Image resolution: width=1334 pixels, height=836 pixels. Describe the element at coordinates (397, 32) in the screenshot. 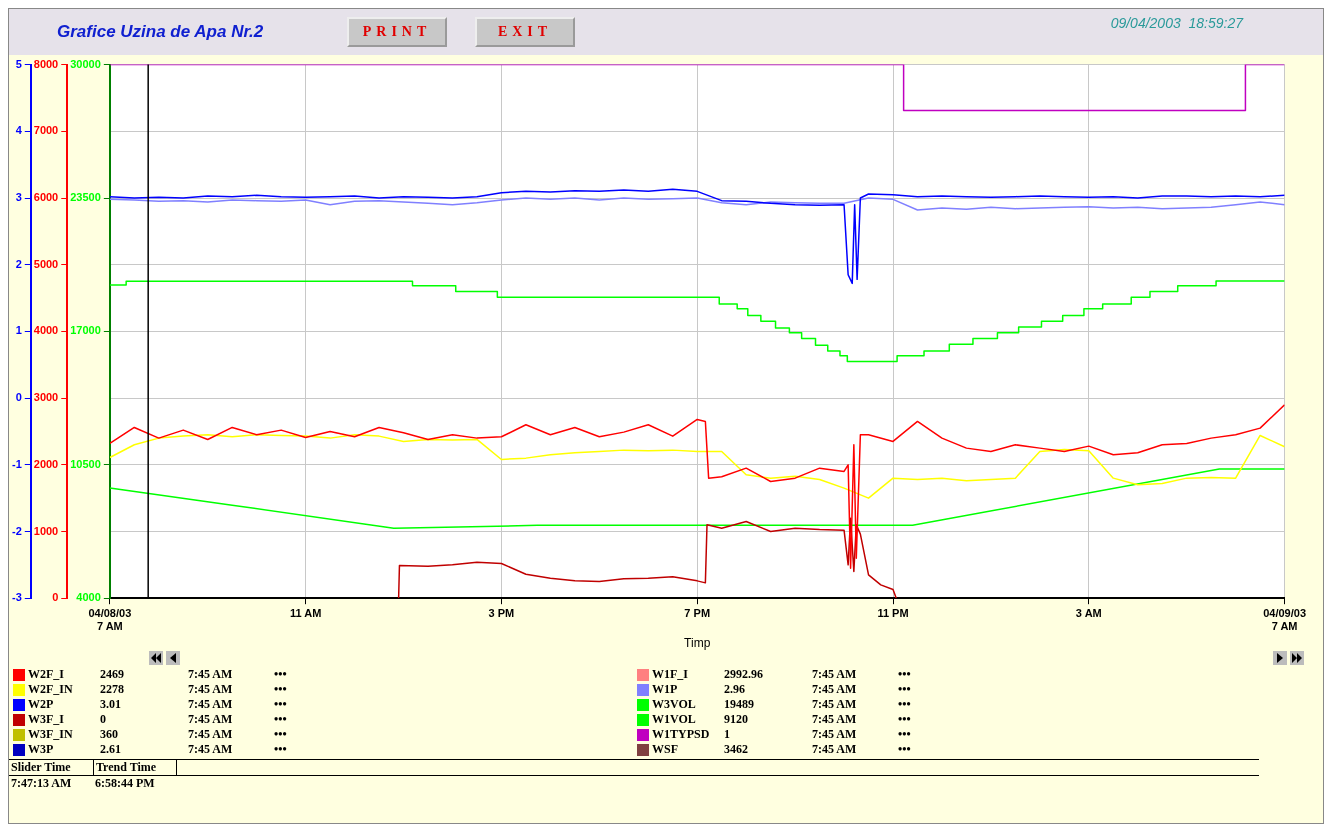

I see `text: PRINT` at that location.